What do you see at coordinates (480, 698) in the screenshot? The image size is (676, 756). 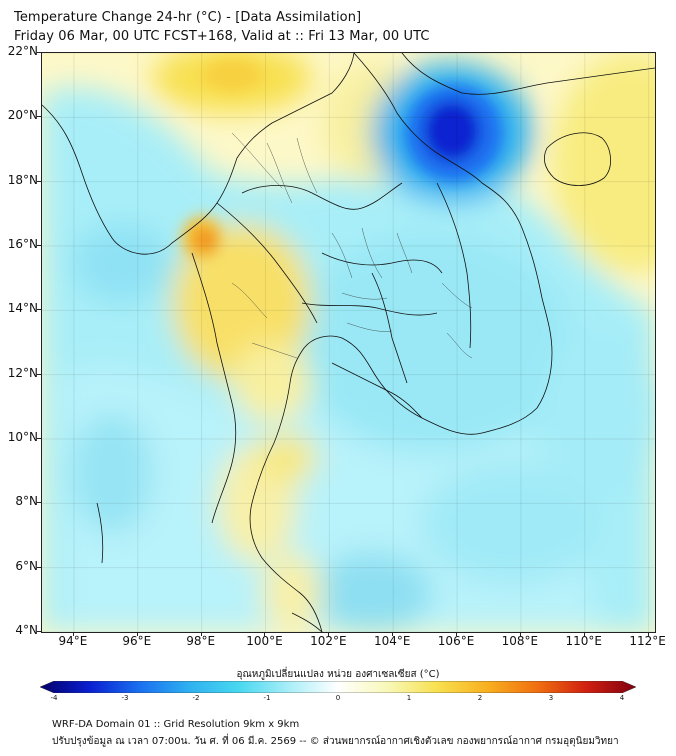 I see `colorbar-tick-label: 2` at bounding box center [480, 698].